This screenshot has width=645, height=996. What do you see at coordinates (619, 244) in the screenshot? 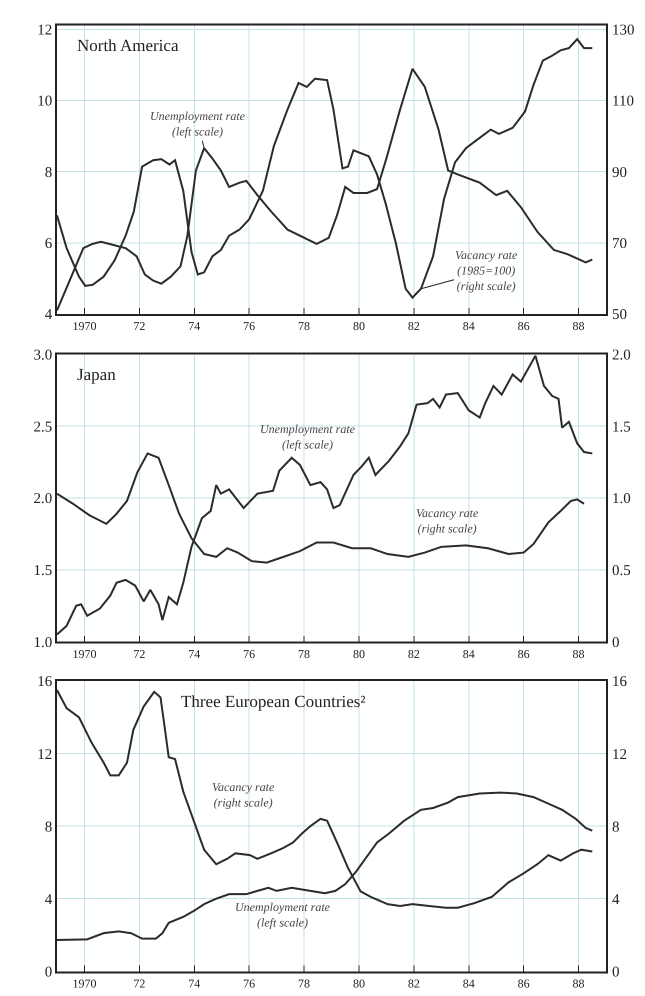
I see `y2-tick-label: 70` at bounding box center [619, 244].